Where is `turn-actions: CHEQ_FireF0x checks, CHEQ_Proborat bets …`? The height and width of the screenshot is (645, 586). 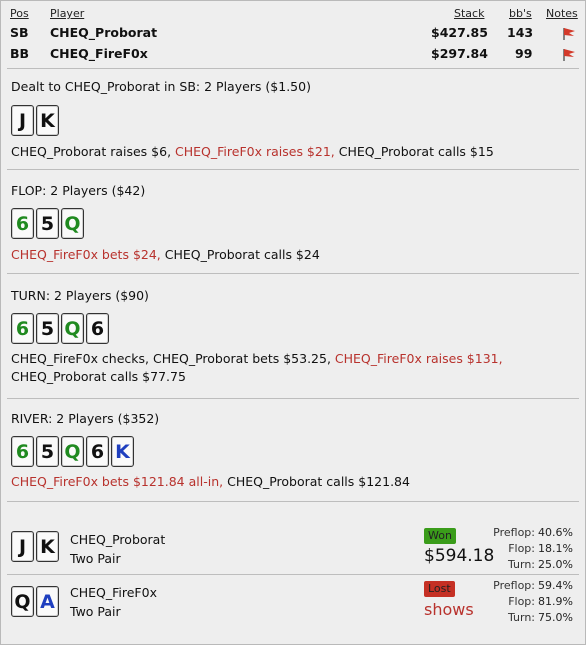
turn-actions: CHEQ_FireF0x checks, CHEQ_Proborat bets … is located at coordinates (291, 368).